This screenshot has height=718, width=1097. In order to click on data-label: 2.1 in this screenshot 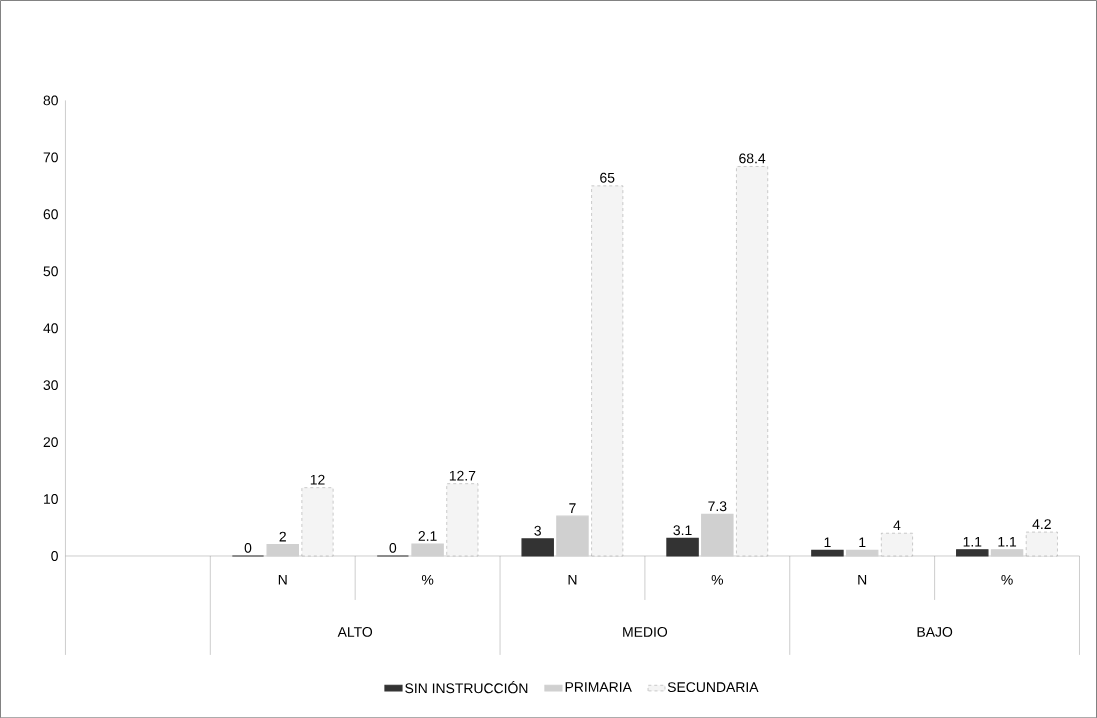, I will do `click(427, 535)`.